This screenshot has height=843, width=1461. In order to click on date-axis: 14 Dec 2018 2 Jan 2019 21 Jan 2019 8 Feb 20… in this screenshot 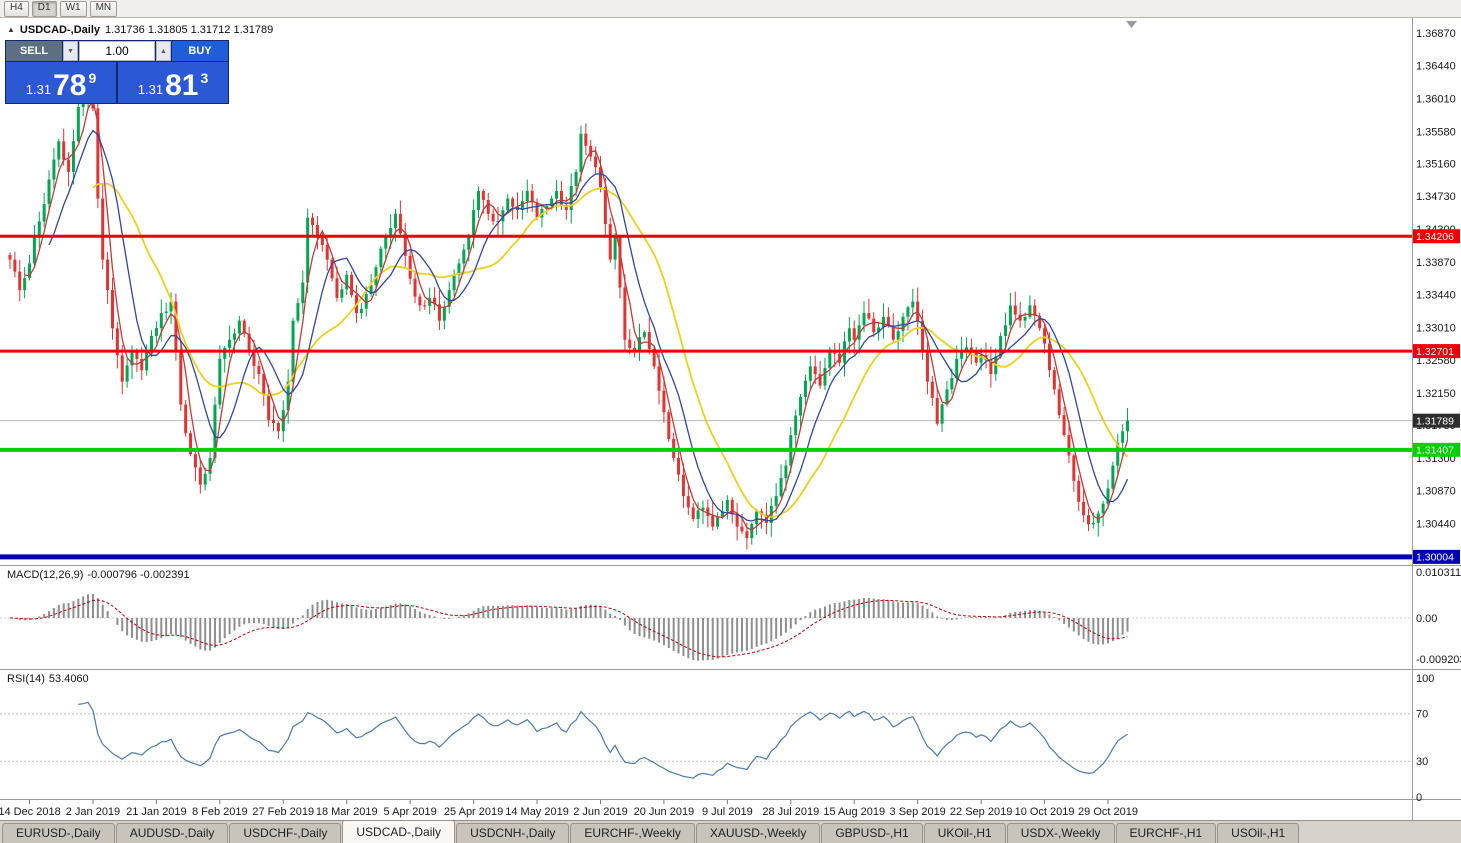, I will do `click(569, 809)`.